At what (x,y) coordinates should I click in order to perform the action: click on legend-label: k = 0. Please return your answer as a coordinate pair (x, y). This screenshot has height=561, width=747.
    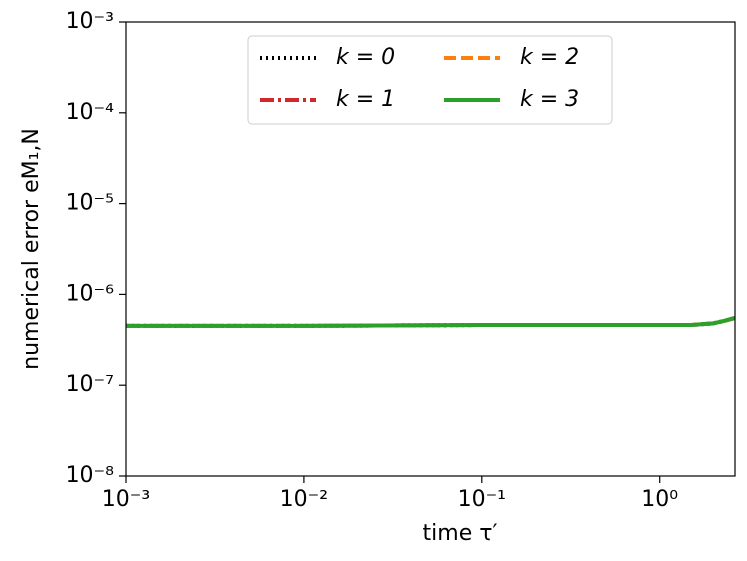
    Looking at the image, I should click on (365, 57).